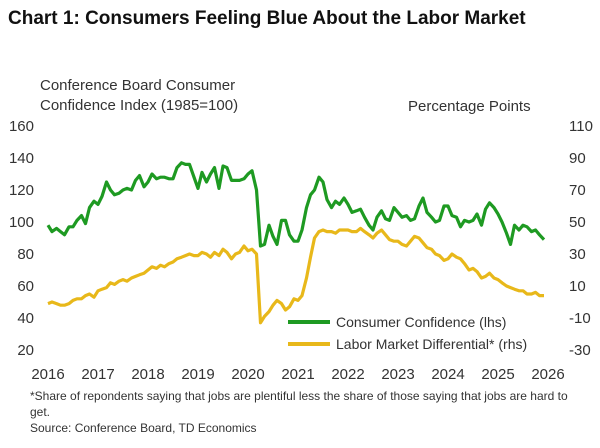 The width and height of the screenshot is (600, 448). I want to click on left-tick-label: 120, so click(21, 190).